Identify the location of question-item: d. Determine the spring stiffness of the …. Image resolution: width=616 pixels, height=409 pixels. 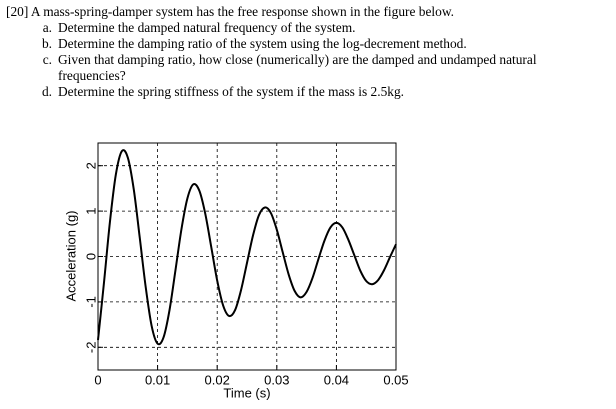
(306, 92).